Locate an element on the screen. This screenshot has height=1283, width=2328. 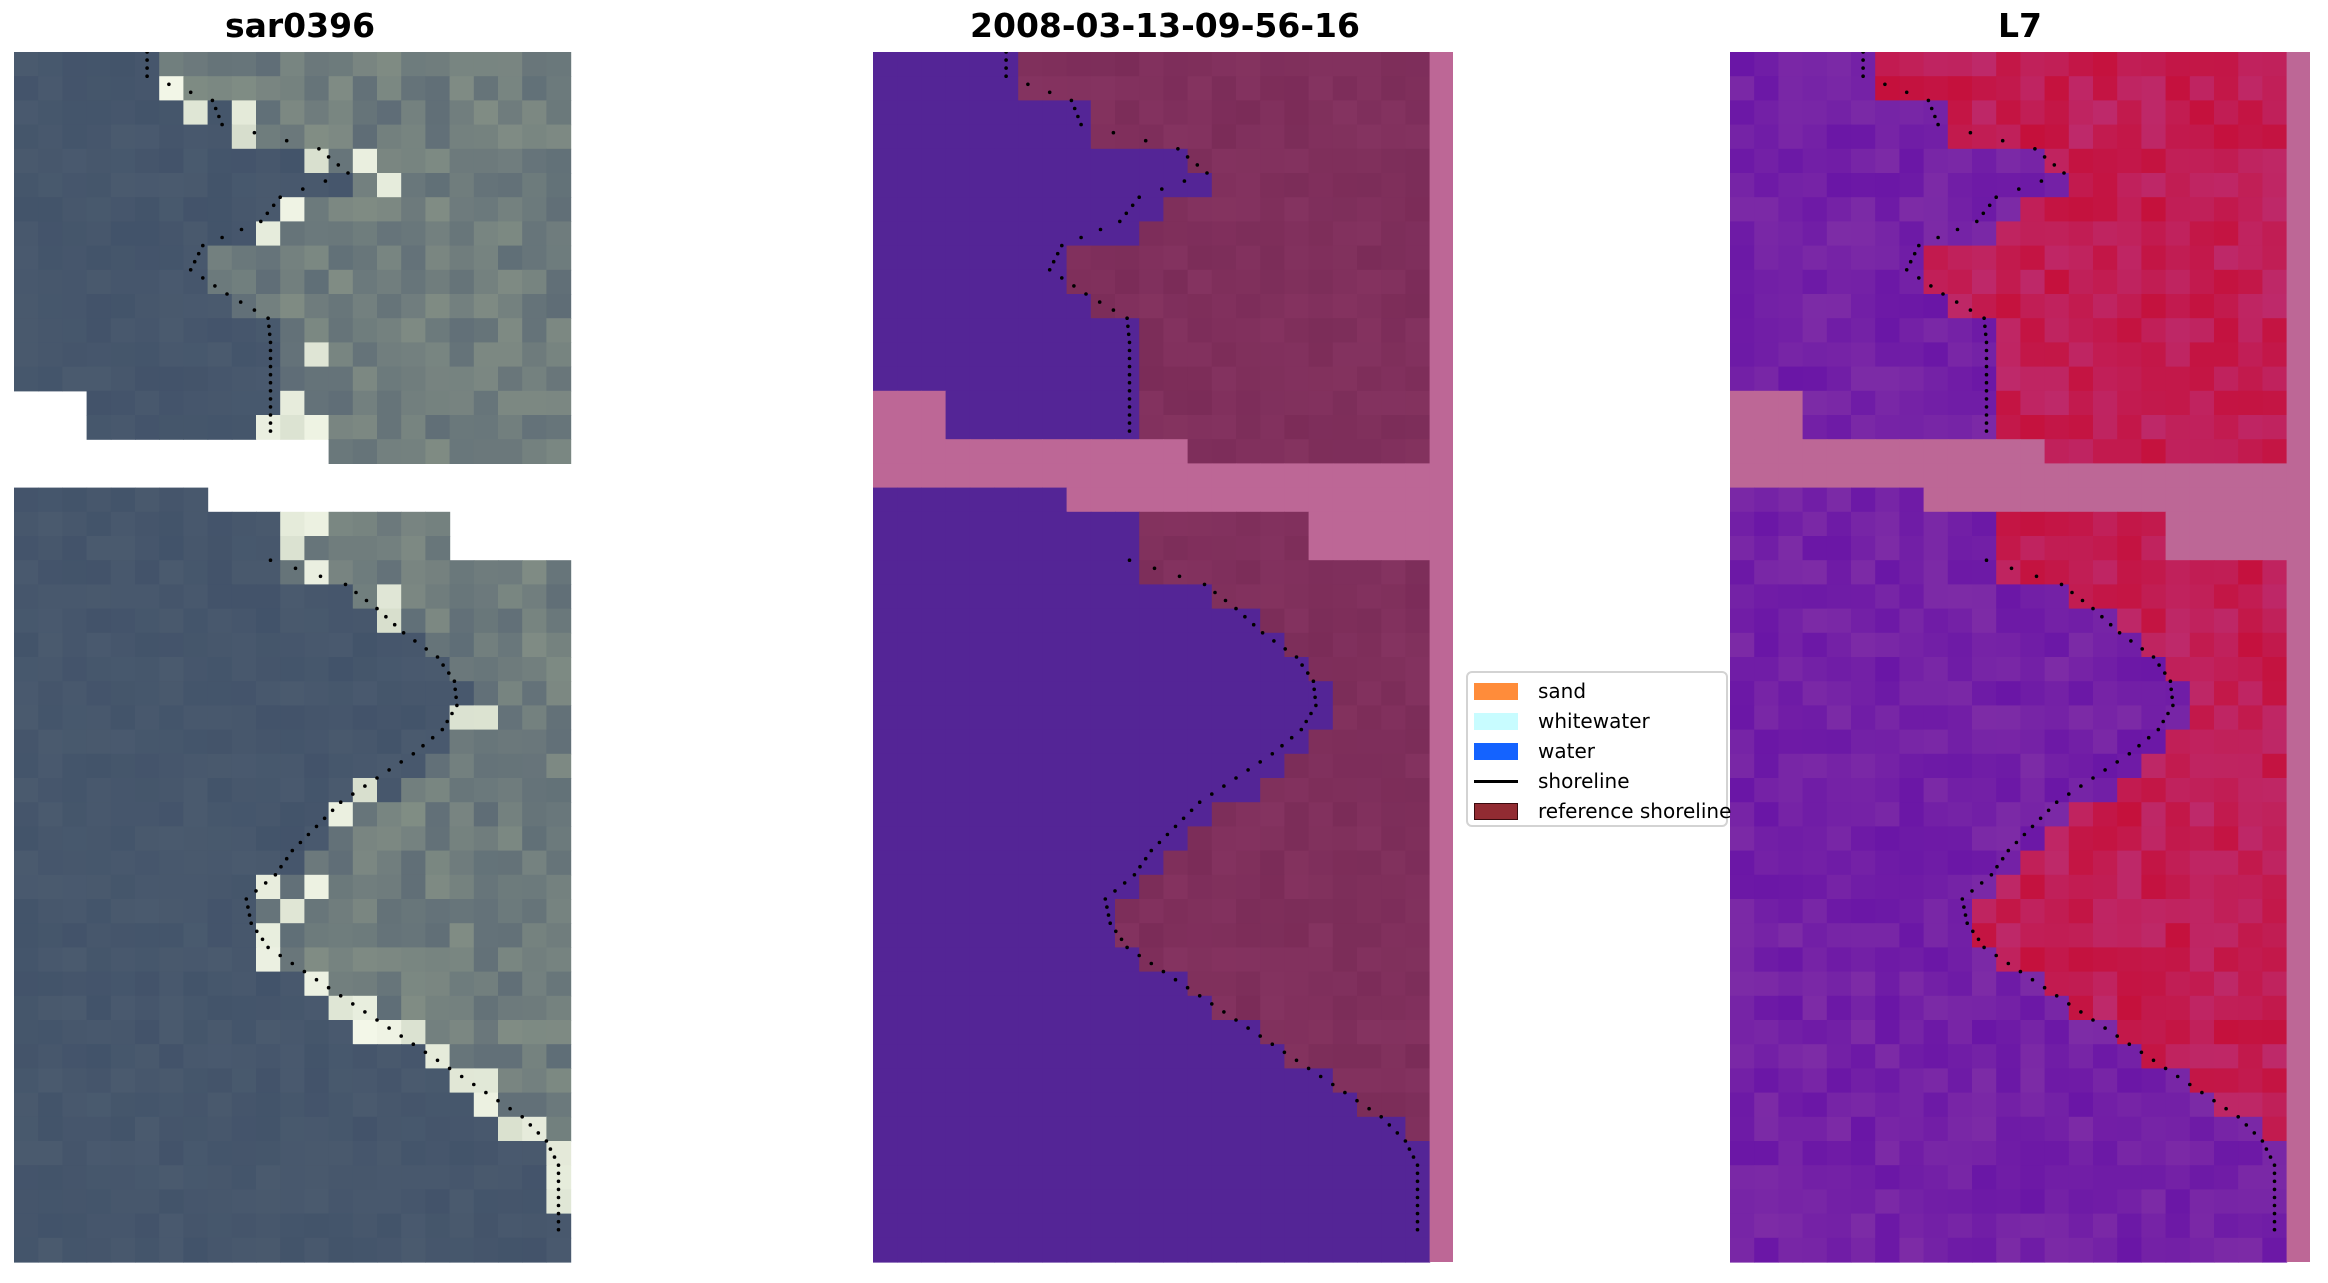
panel-title-classified: 2008-03-13-09-56-16 is located at coordinates (1165, 25).